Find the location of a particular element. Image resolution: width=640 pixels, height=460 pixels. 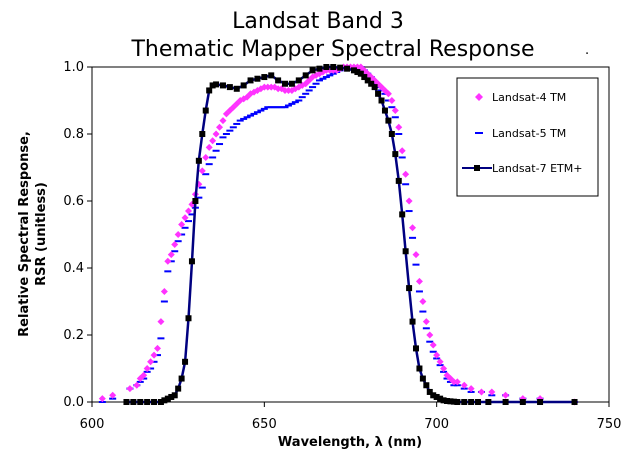

chart-title-line1: Landsat Band 3 is located at coordinates (318, 21).